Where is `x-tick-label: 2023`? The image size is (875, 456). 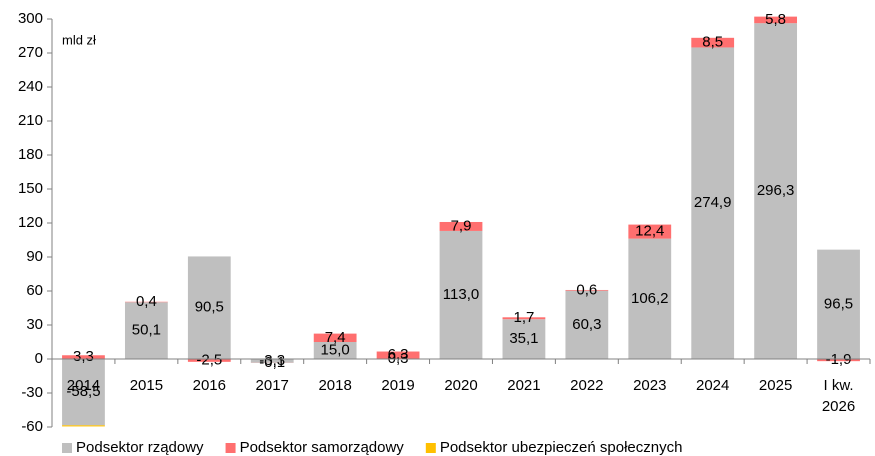
x-tick-label: 2023 is located at coordinates (649, 385).